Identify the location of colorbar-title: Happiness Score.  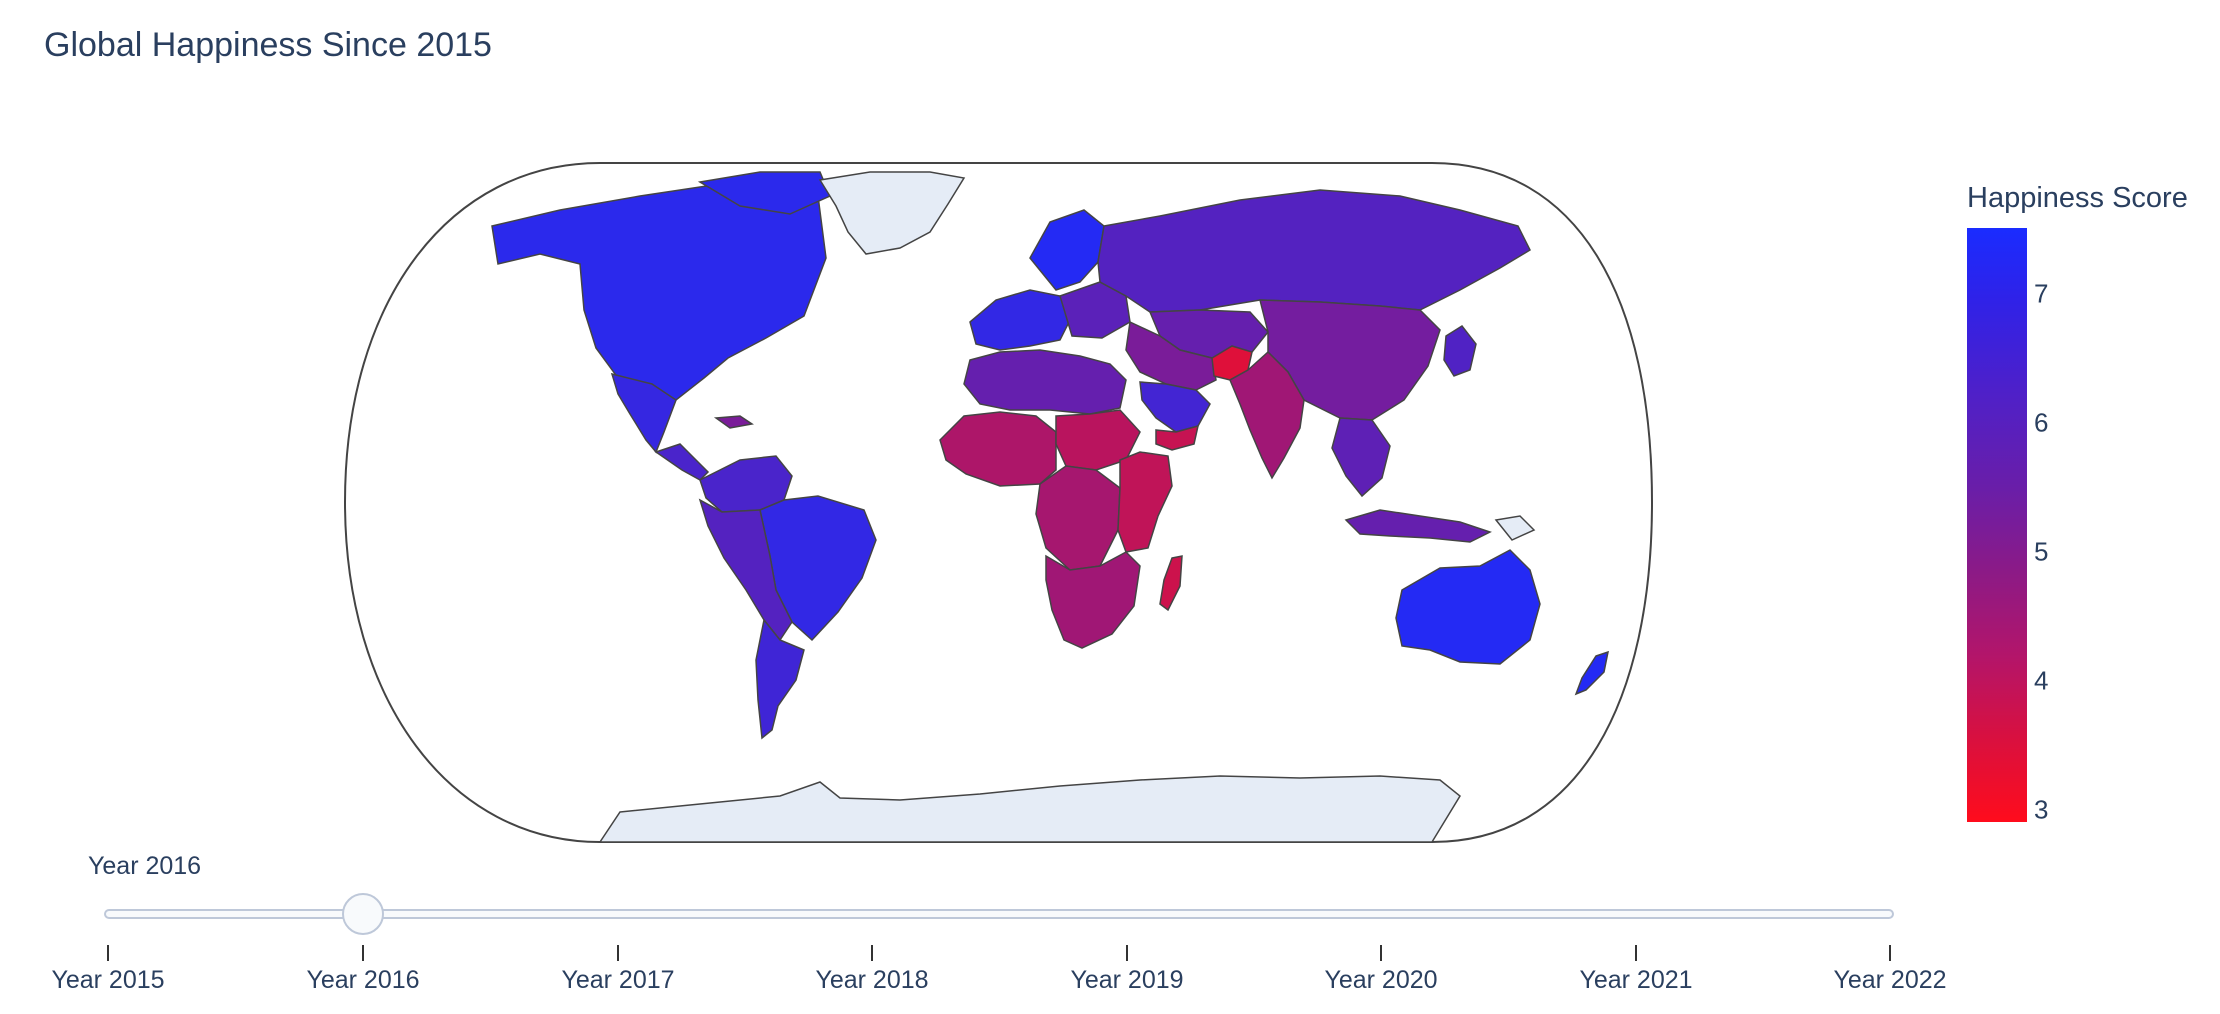
(2077, 198).